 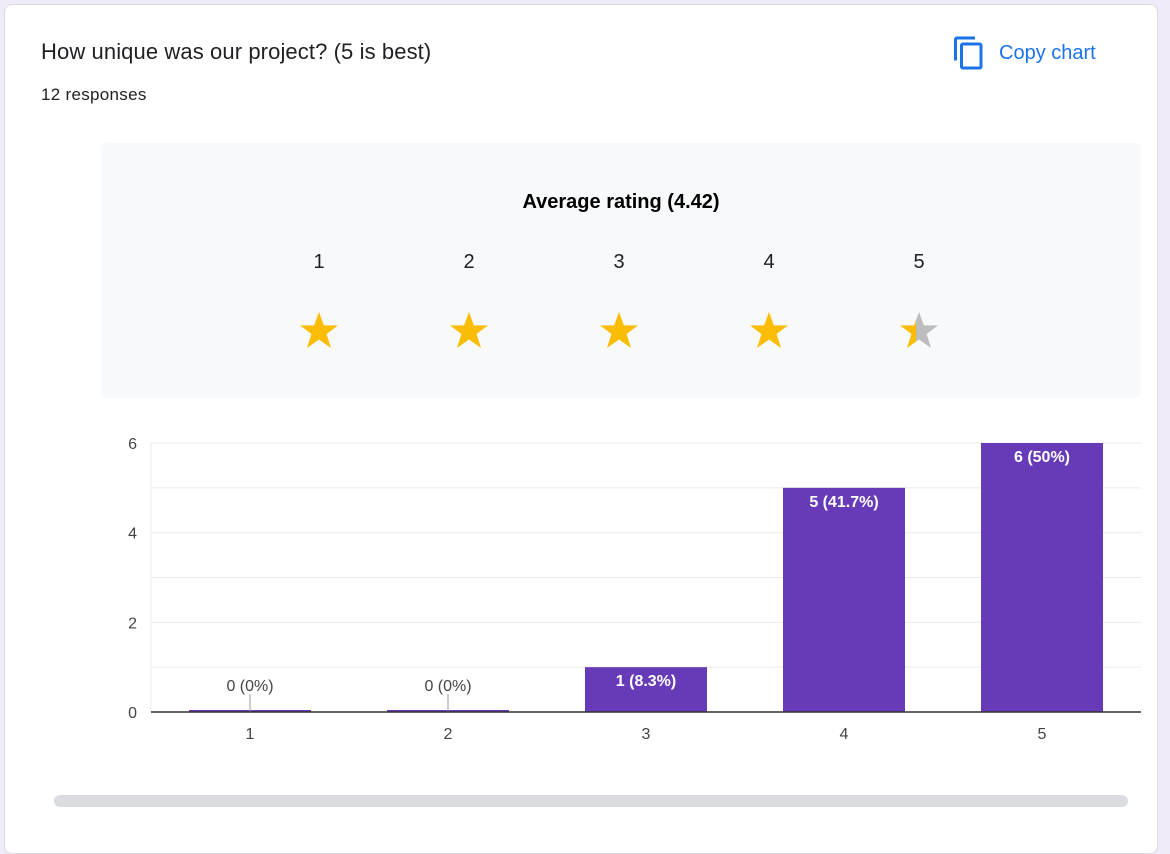 I want to click on y-tick-label: 0, so click(x=132, y=713).